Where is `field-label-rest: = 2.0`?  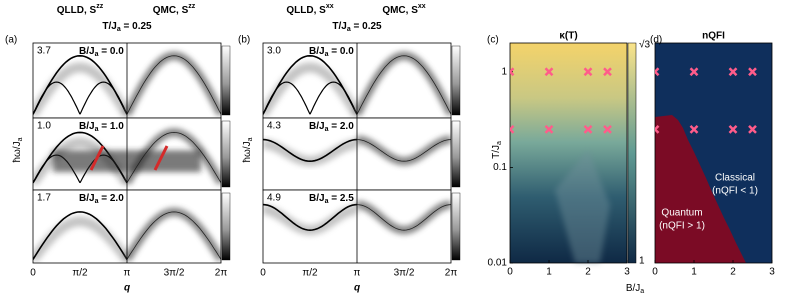 field-label-rest: = 2.0 is located at coordinates (111, 198).